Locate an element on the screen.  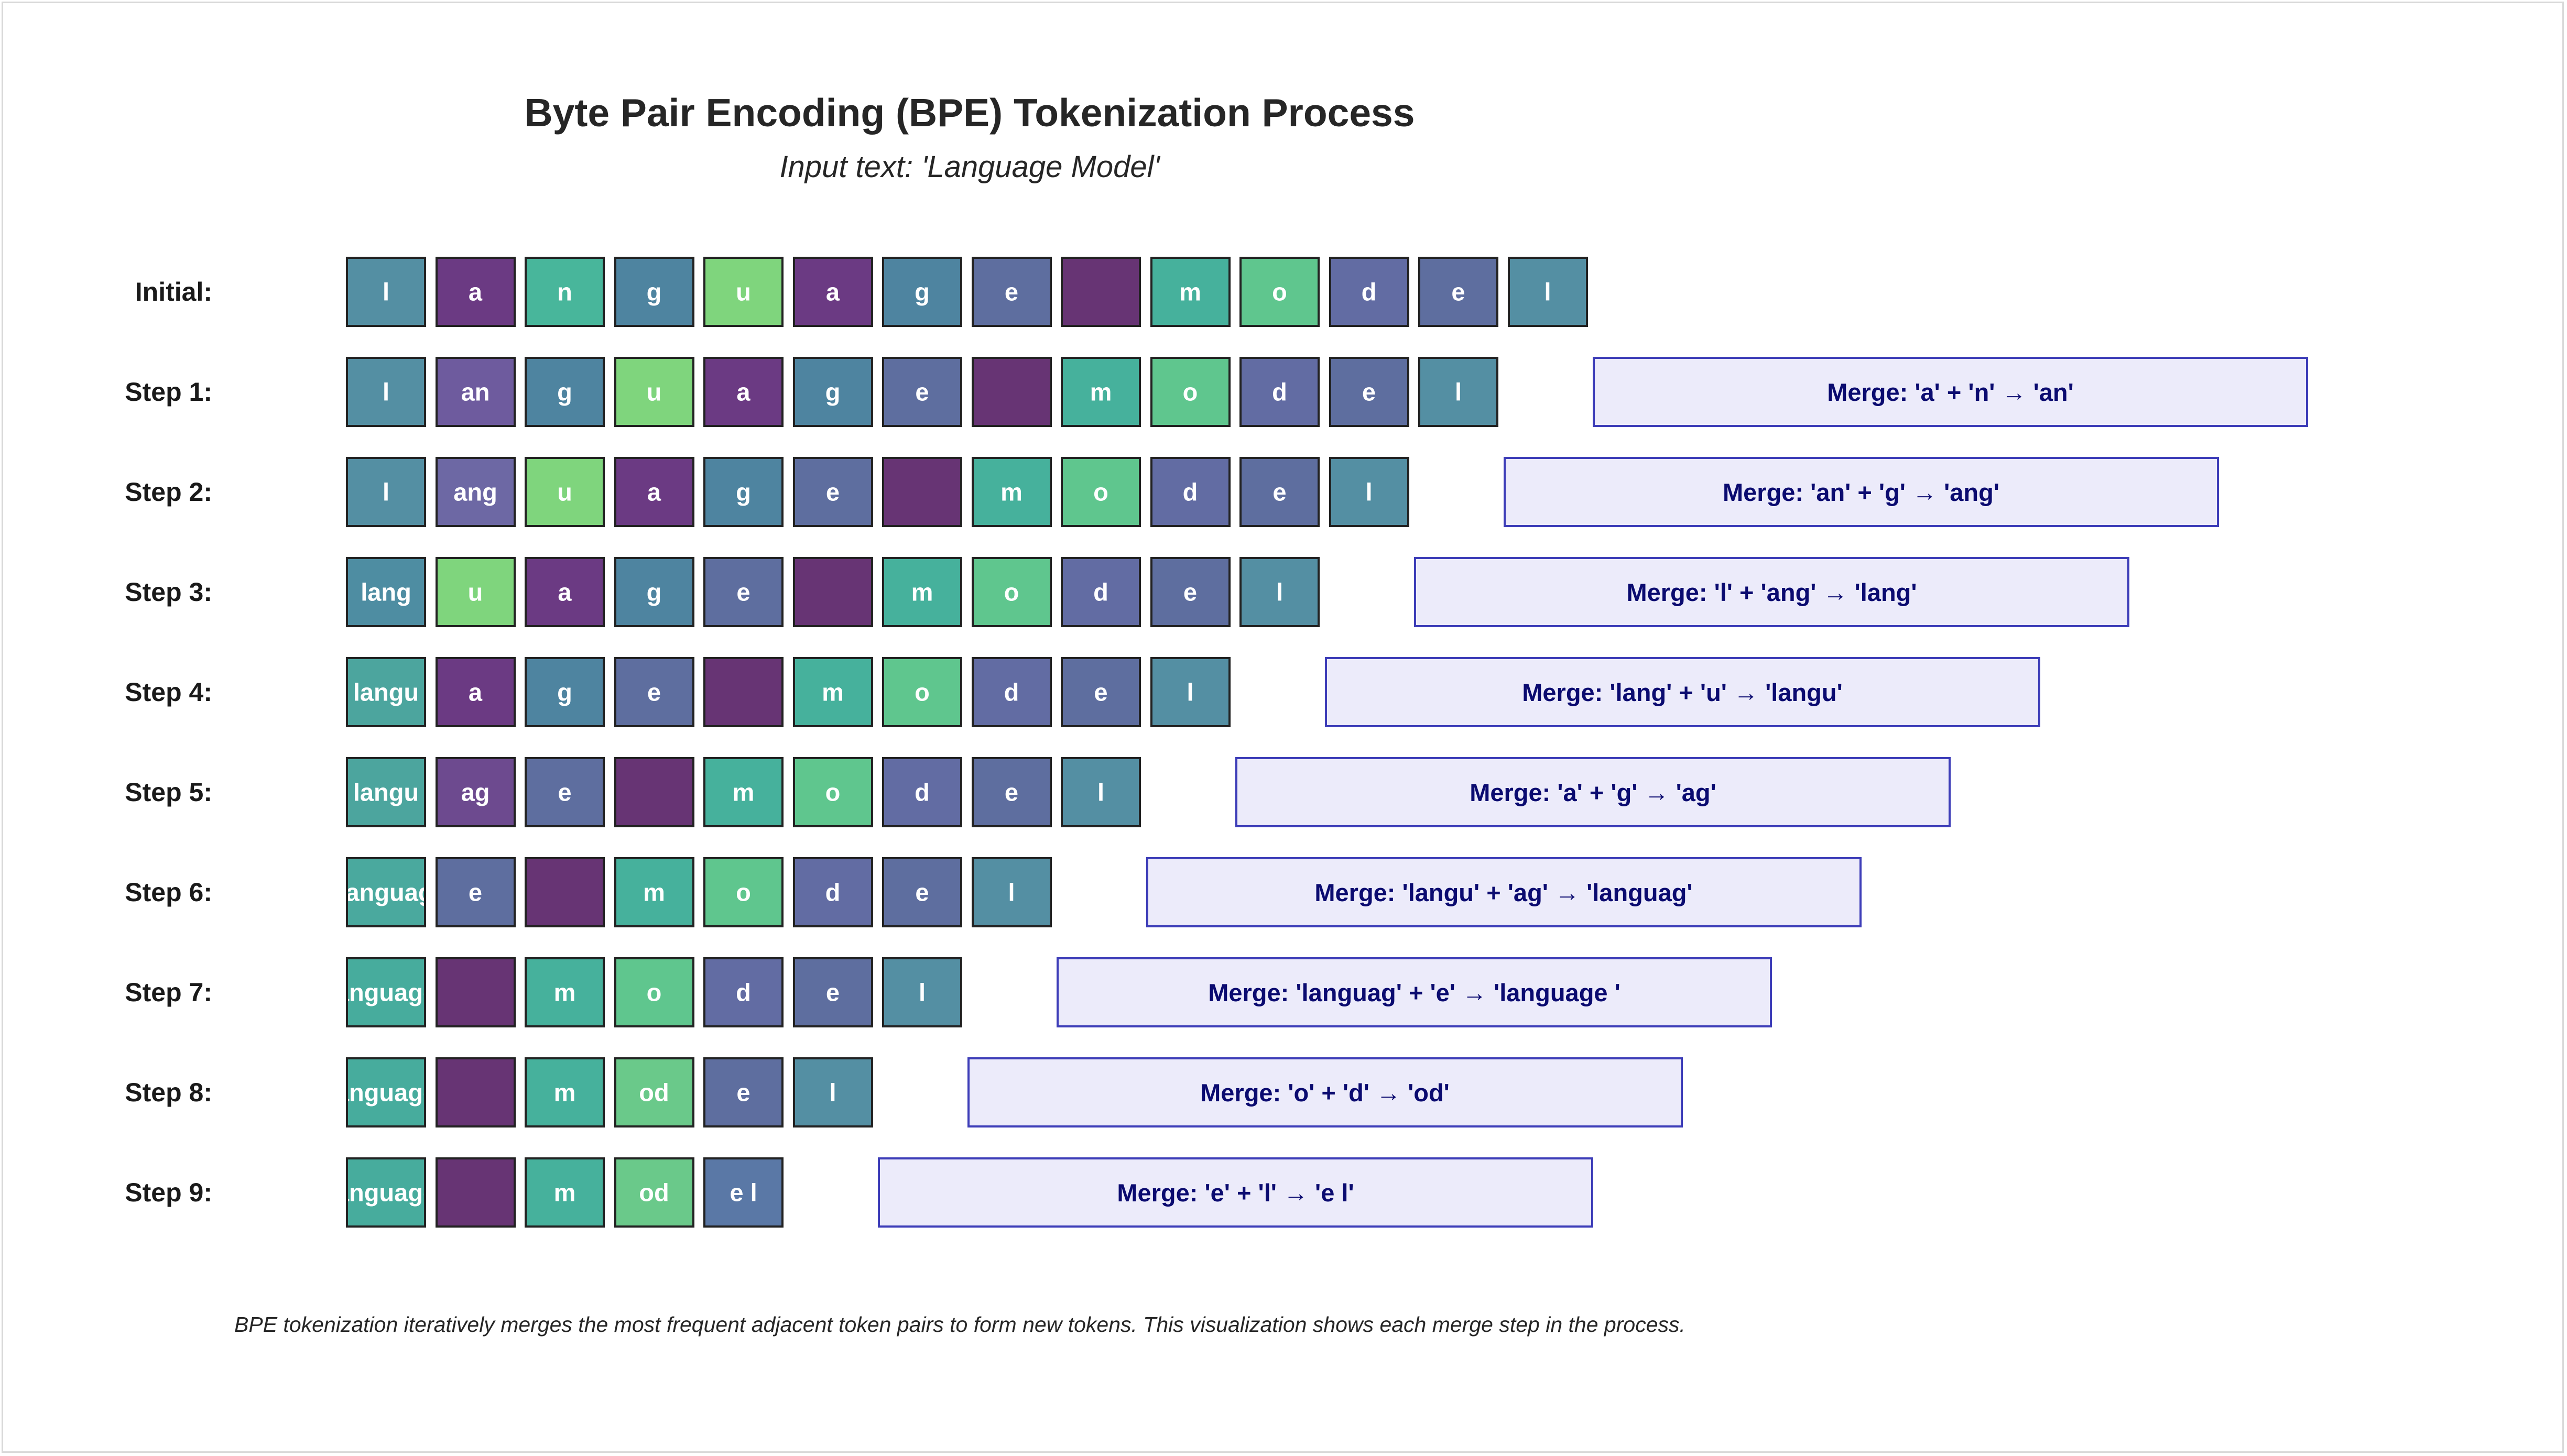
merge-rule-box: Merge: 'a' + 'n' → 'an' is located at coordinates (1950, 392).